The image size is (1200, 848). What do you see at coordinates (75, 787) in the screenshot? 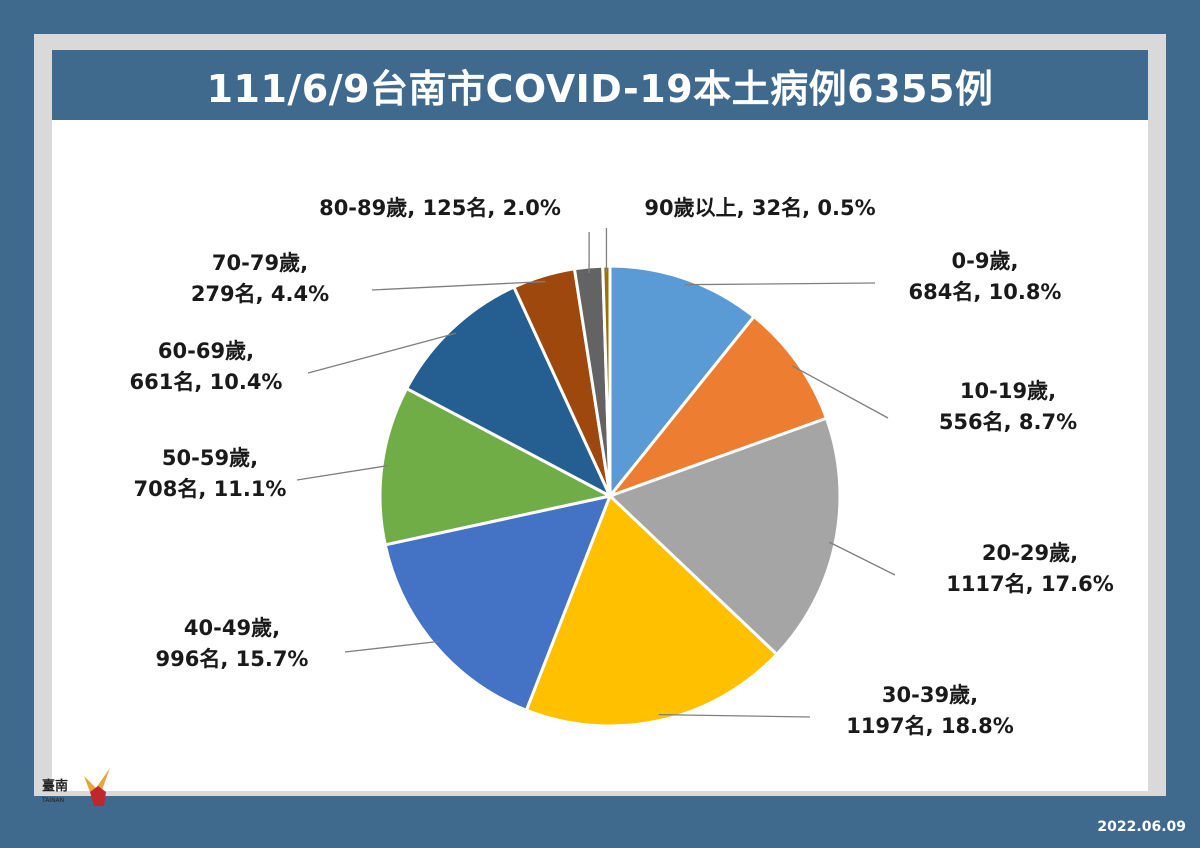
I see `tainan-logo: 臺南 TAINAN` at bounding box center [75, 787].